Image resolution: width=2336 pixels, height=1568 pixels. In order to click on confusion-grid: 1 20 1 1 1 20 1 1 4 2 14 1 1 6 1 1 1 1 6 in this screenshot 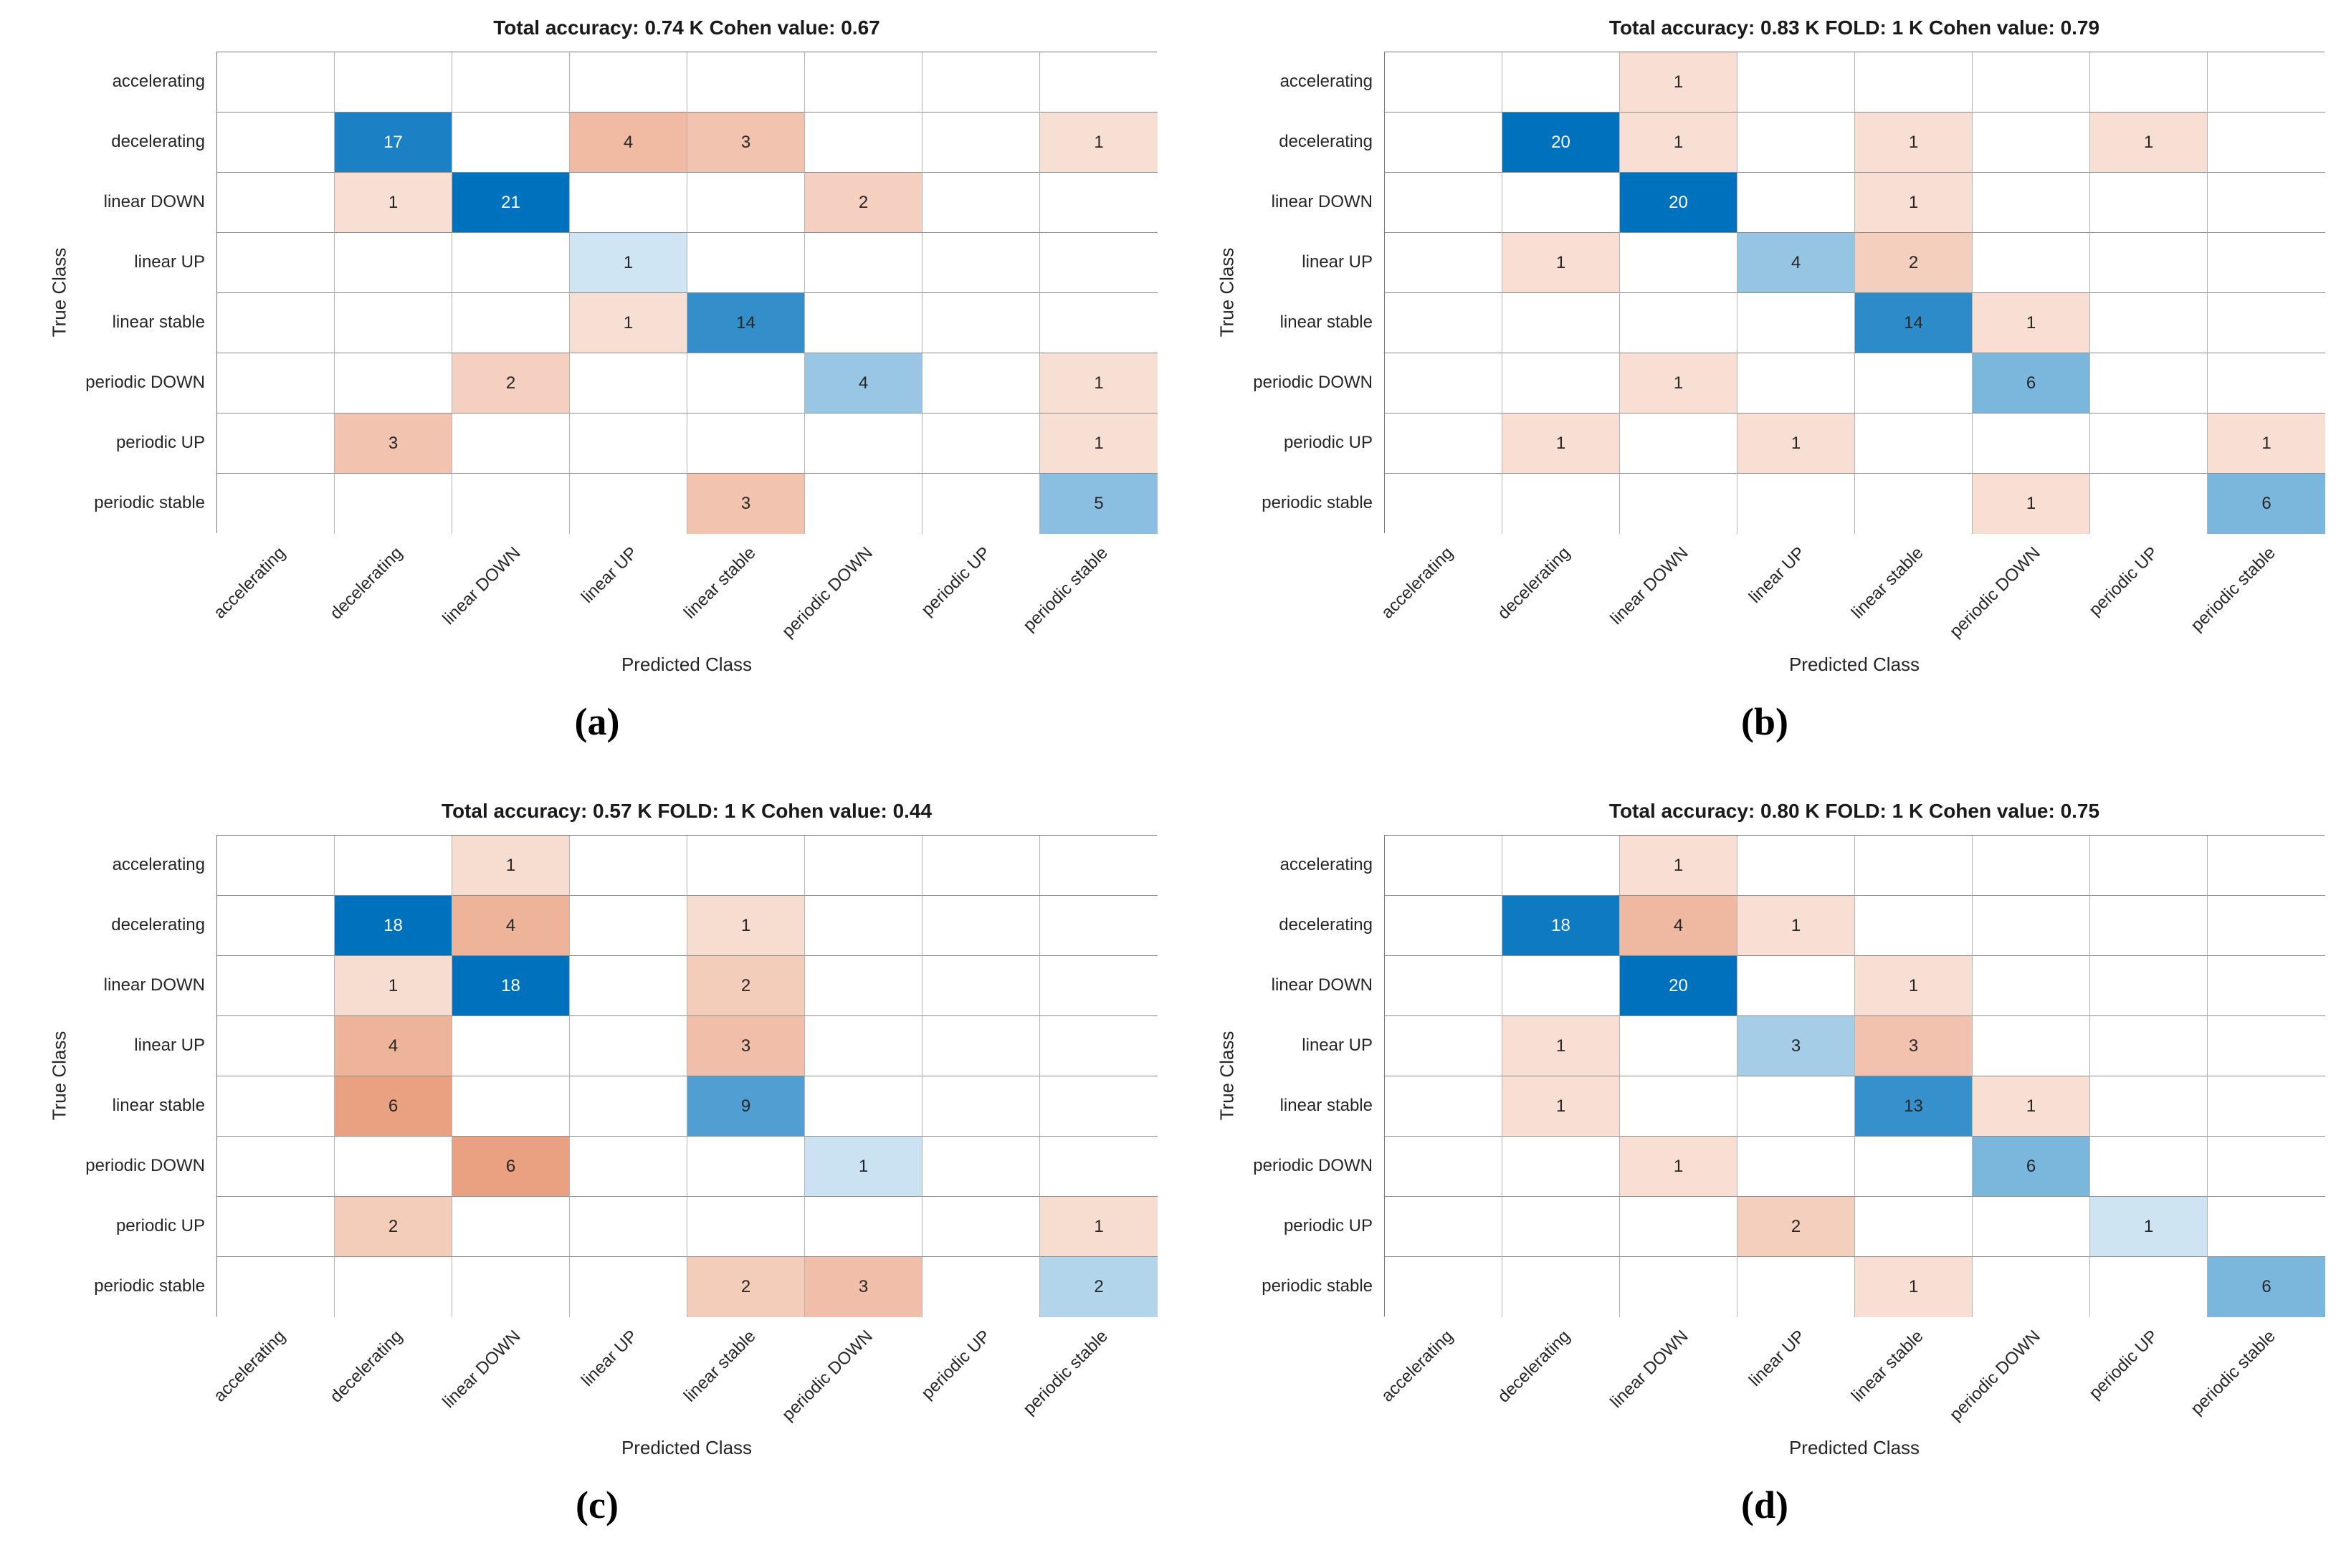, I will do `click(1855, 293)`.